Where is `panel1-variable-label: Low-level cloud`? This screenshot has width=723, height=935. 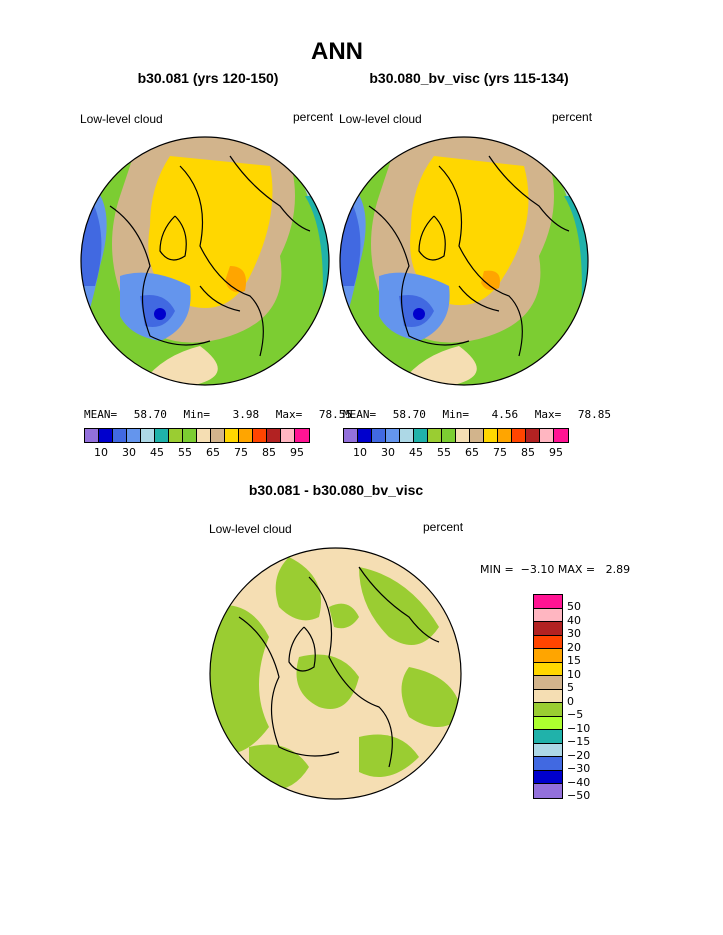
panel1-variable-label: Low-level cloud is located at coordinates (121, 119).